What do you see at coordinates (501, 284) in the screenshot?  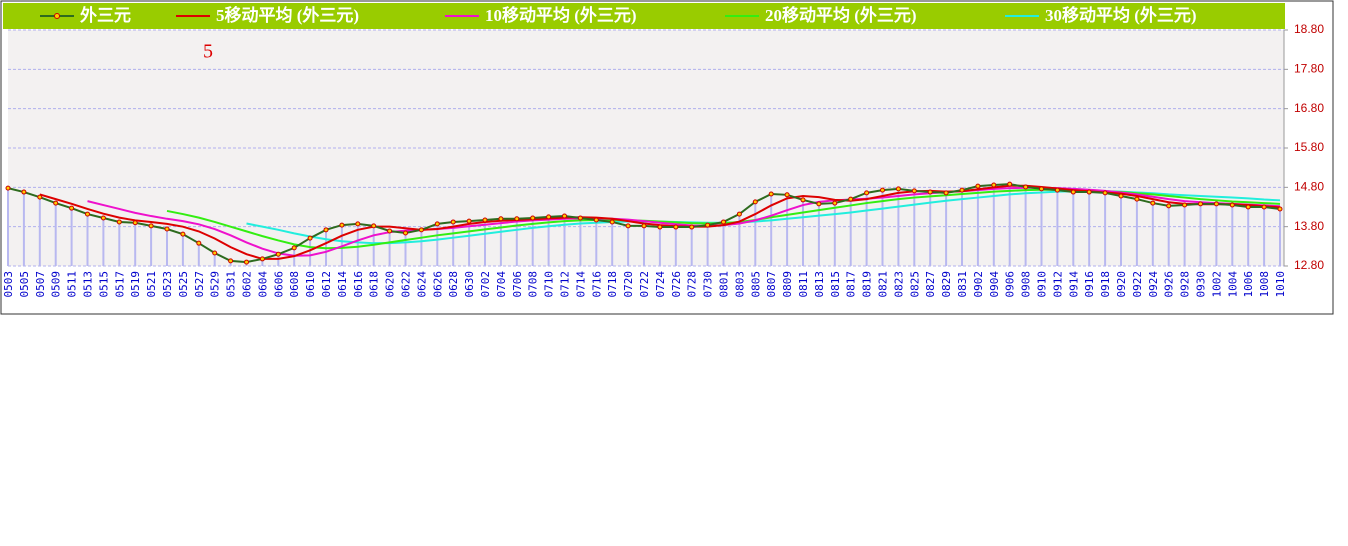 I see `x-tick-label: 0704` at bounding box center [501, 284].